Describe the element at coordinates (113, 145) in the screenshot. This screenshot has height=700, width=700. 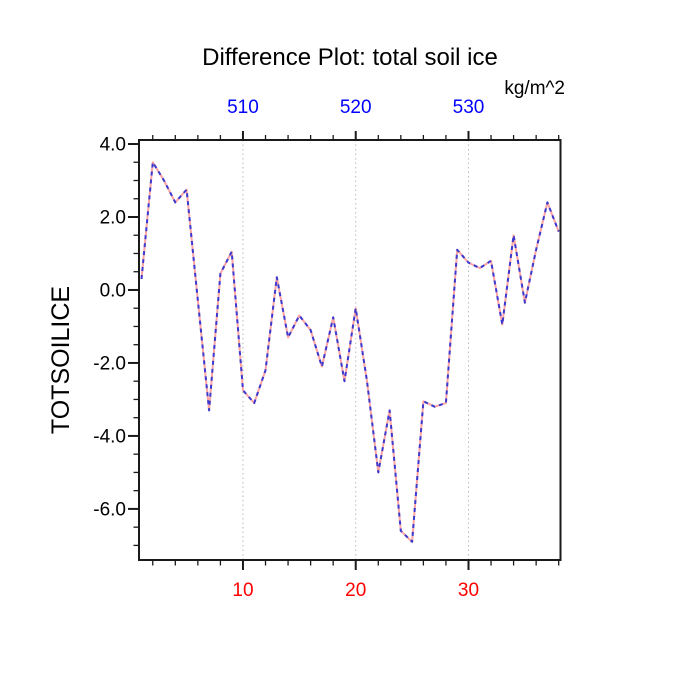
I see `y-tick-label: 4.0` at that location.